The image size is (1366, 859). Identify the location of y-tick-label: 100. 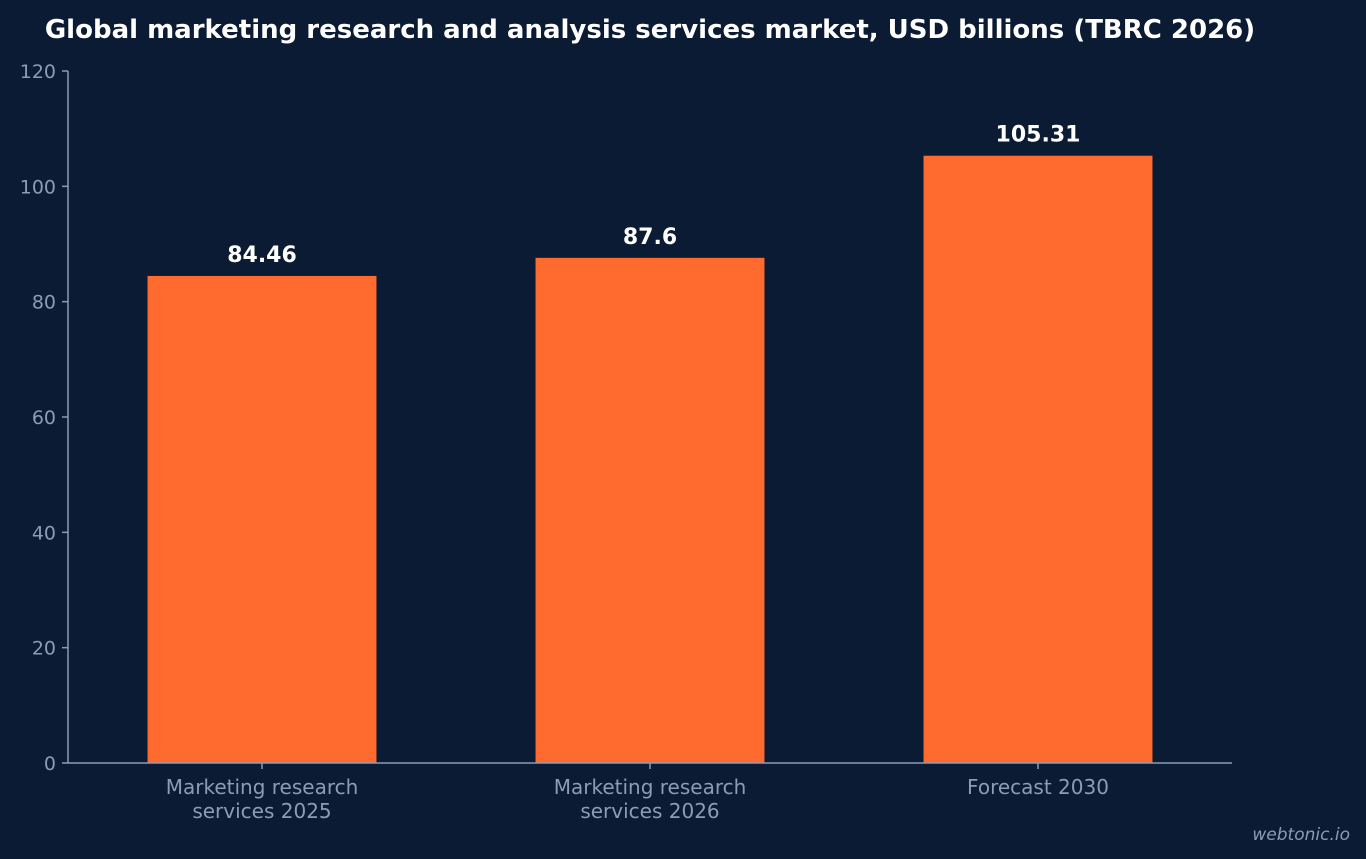
(38, 187).